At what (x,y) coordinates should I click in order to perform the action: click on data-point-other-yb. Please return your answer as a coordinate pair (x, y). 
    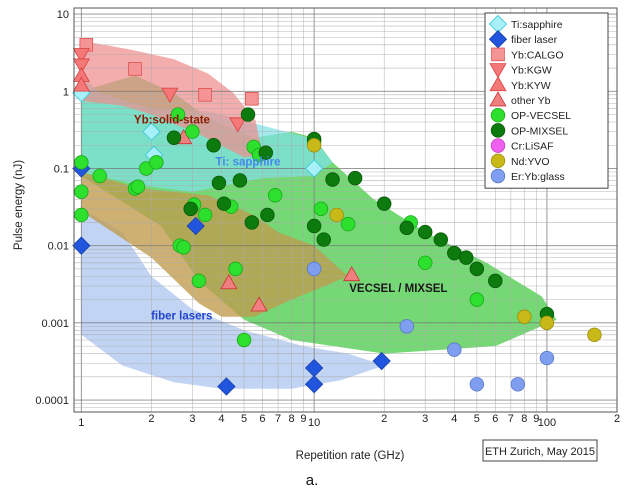
    Looking at the image, I should click on (352, 274).